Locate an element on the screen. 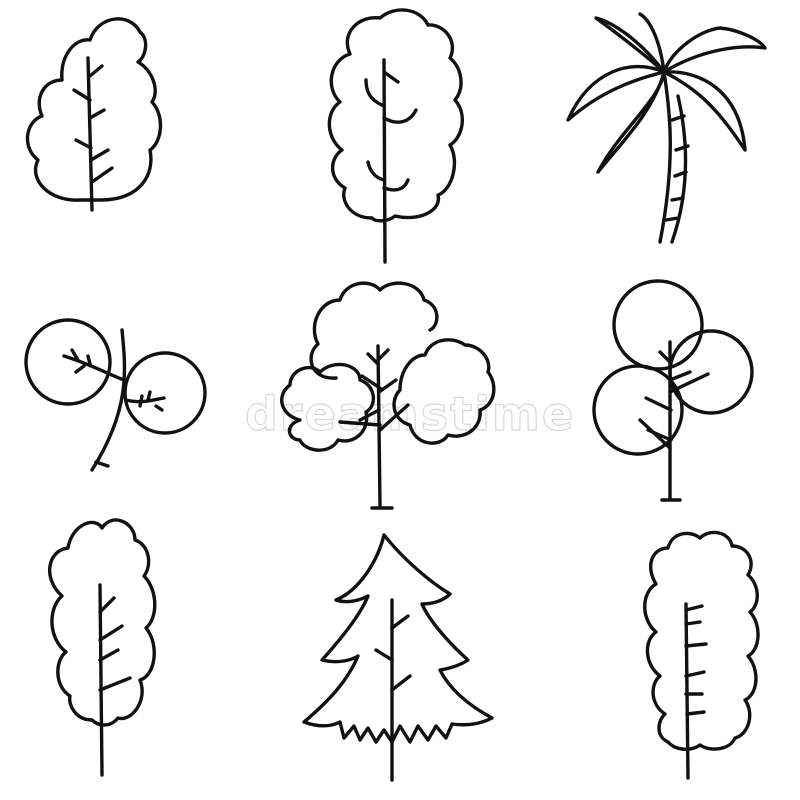 The width and height of the screenshot is (800, 800). tall-cloud-tree is located at coordinates (395, 136).